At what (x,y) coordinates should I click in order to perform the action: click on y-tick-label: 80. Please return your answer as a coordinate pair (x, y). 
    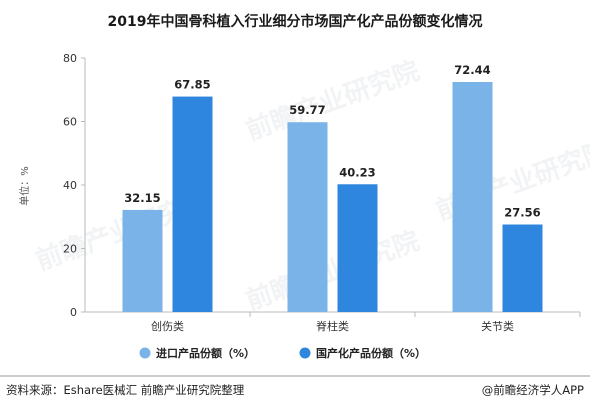
    Looking at the image, I should click on (70, 58).